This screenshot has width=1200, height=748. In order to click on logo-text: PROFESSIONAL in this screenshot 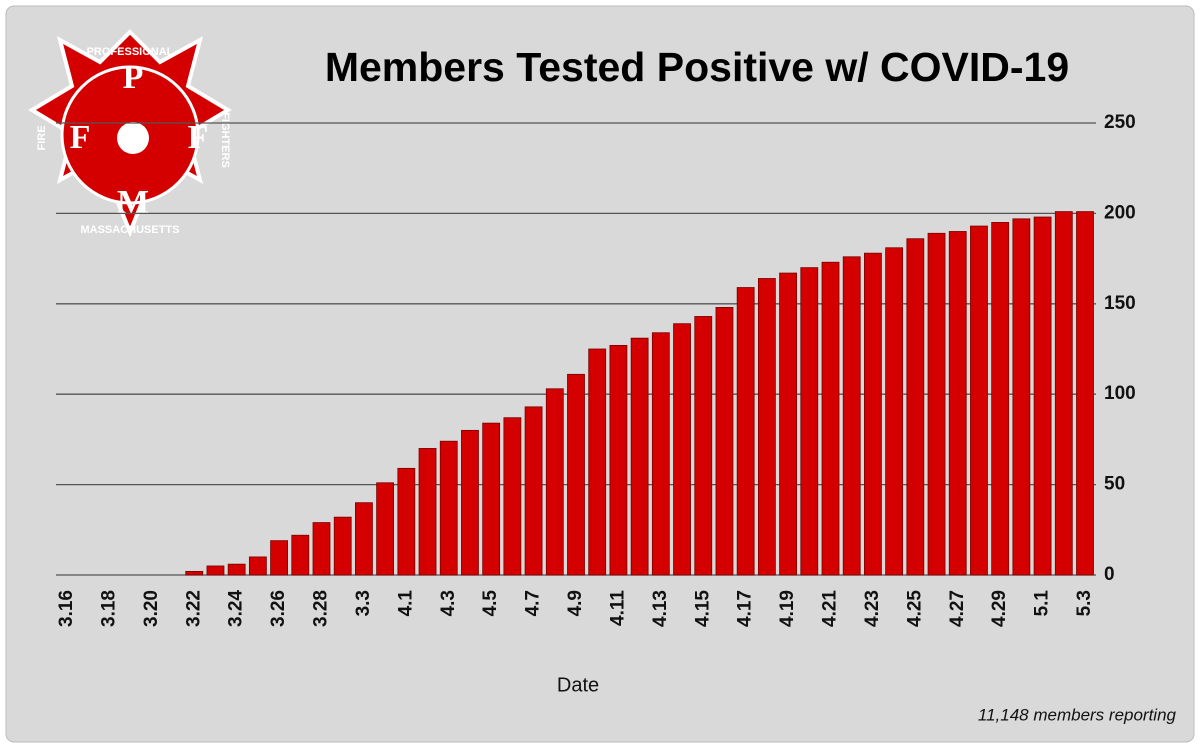, I will do `click(130, 52)`.